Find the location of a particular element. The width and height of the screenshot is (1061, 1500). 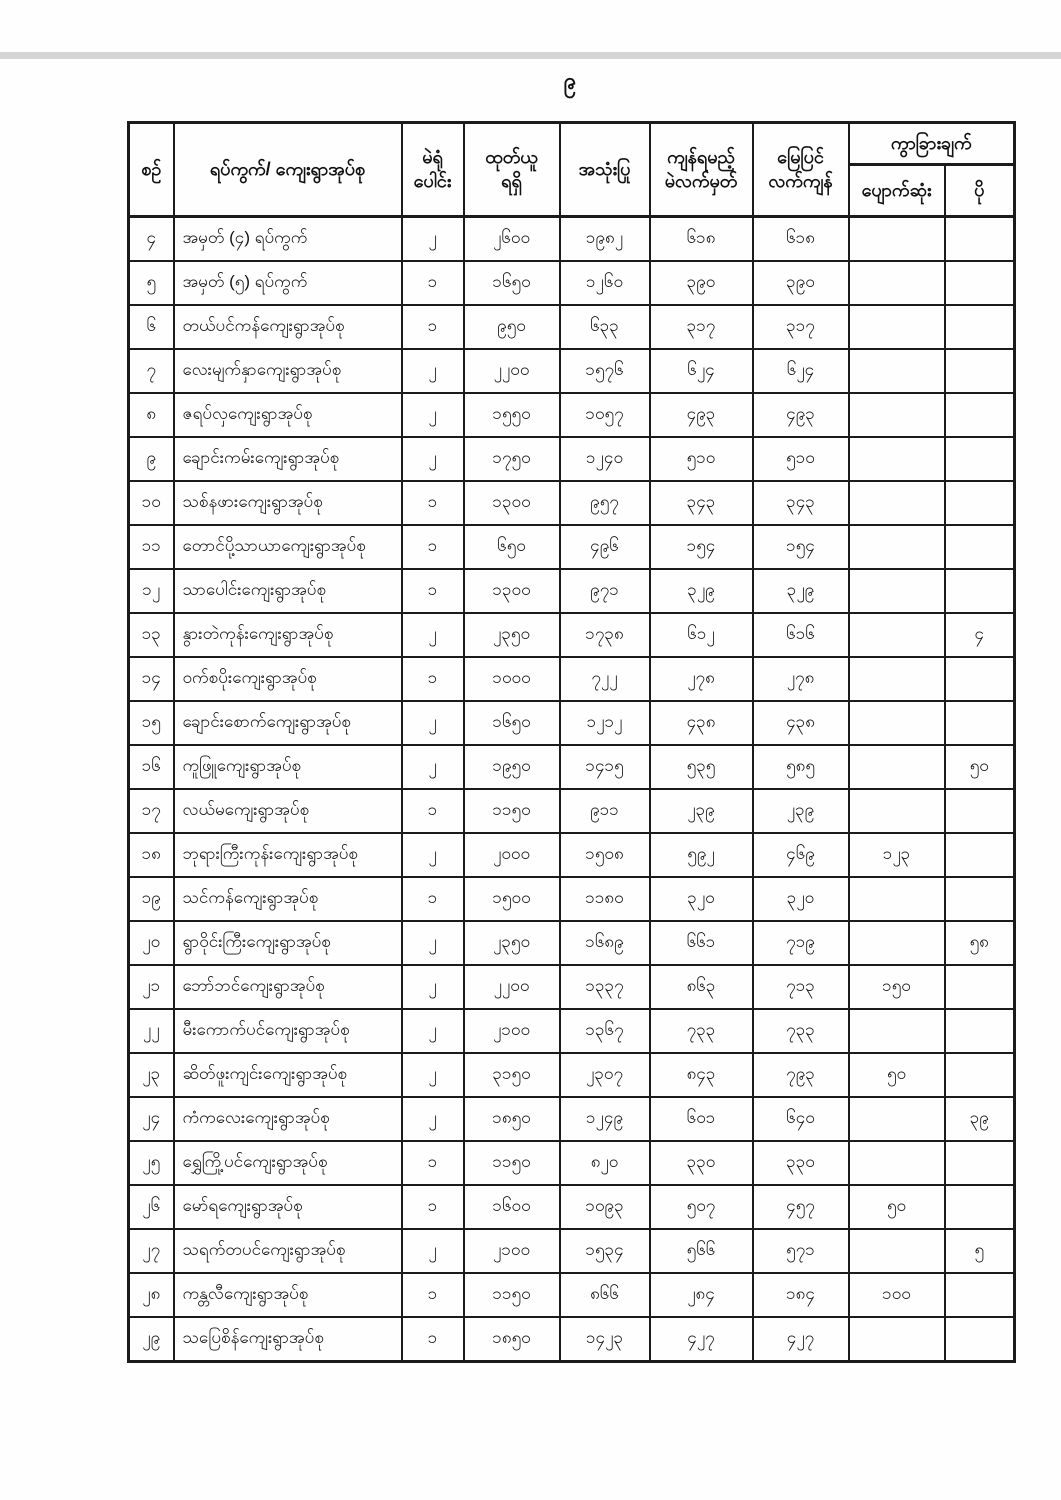

cell-serial: ၁၉ is located at coordinates (151, 899).